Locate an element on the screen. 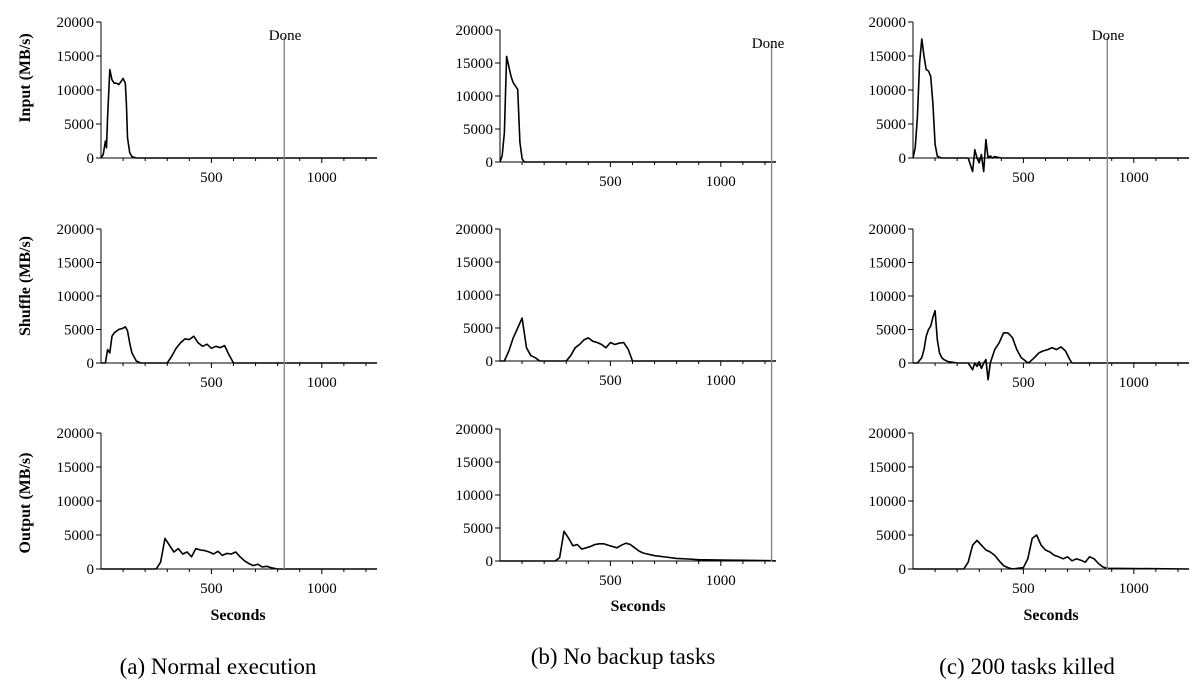 The width and height of the screenshot is (1200, 697). series-line-shuffle-a is located at coordinates (239, 344).